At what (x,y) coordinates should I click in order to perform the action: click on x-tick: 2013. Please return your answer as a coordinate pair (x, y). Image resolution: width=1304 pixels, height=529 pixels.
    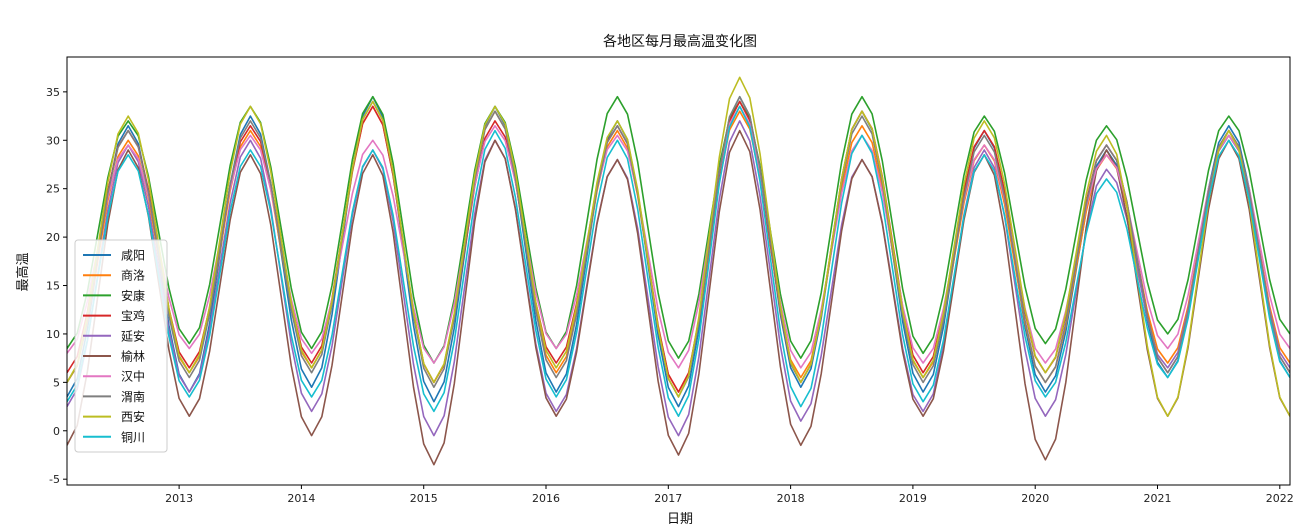
    Looking at the image, I should click on (179, 495).